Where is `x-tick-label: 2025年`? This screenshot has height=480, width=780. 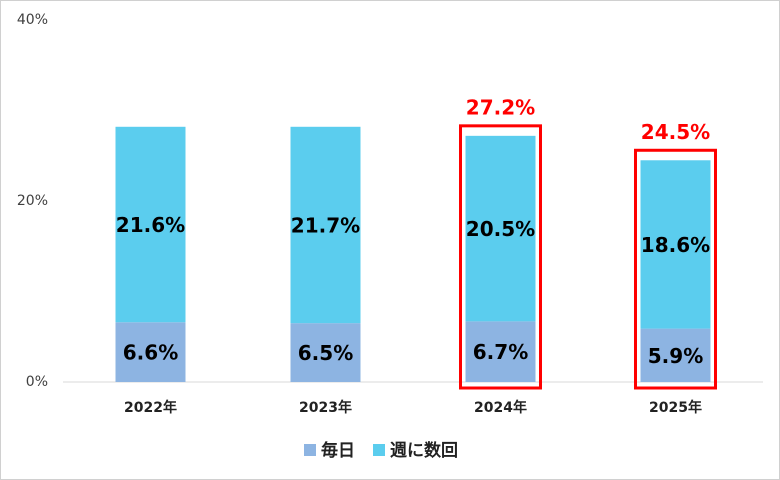 x-tick-label: 2025年 is located at coordinates (675, 407).